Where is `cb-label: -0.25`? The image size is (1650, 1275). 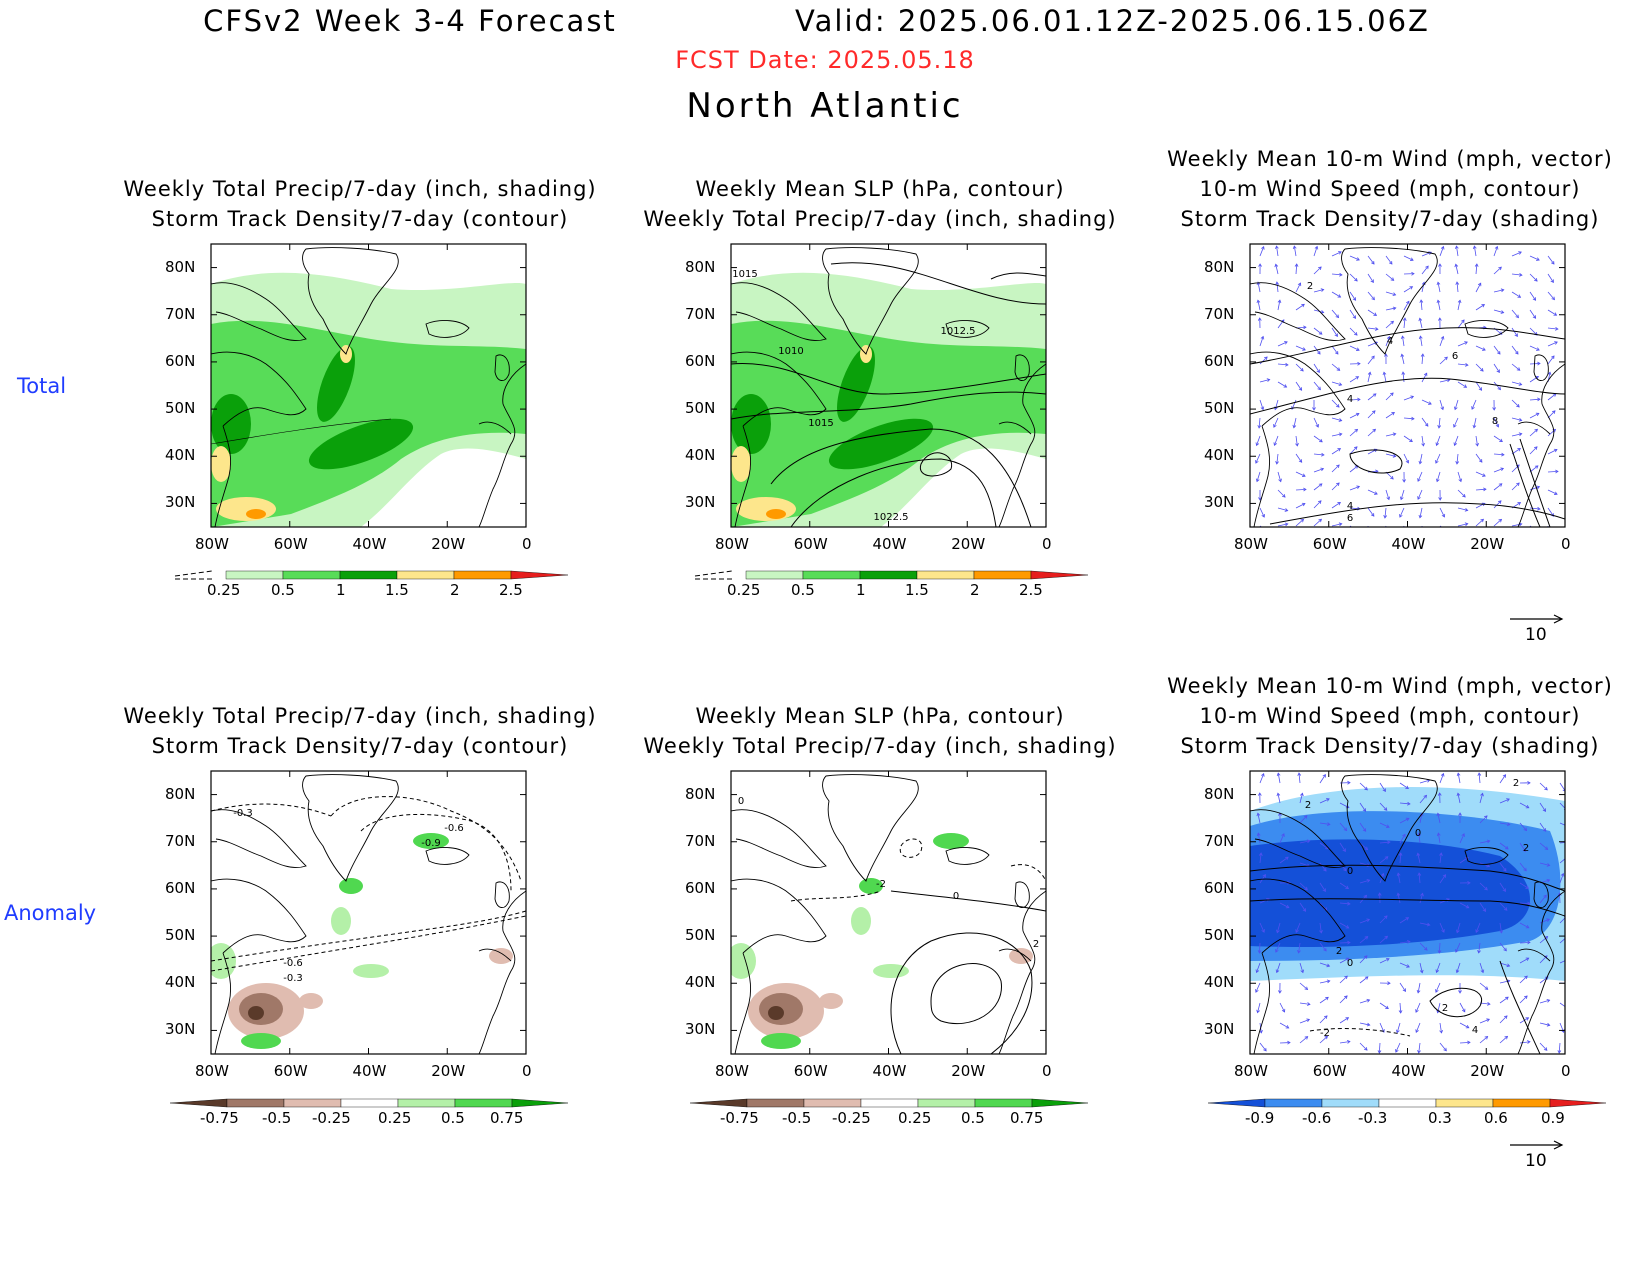
cb-label: -0.25 is located at coordinates (851, 1118).